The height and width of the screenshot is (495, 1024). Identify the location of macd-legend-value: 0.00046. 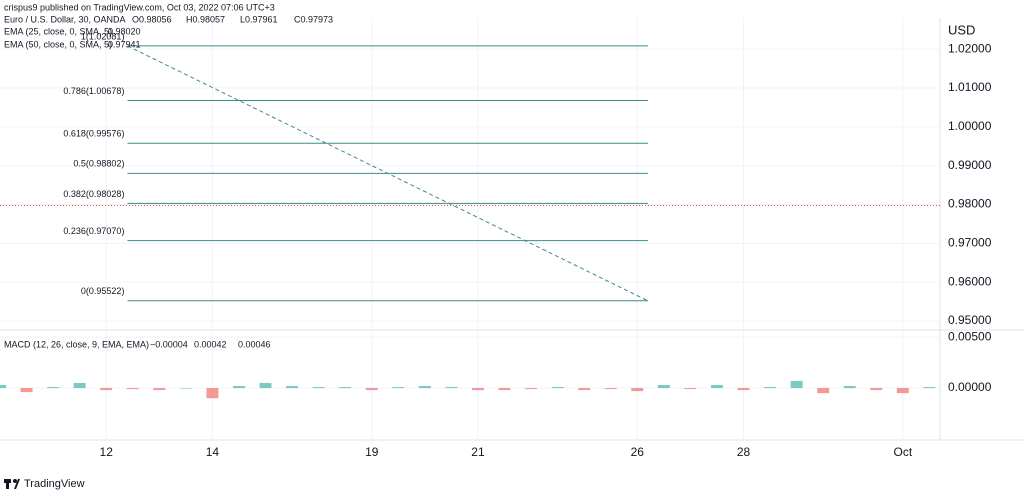
(254, 344).